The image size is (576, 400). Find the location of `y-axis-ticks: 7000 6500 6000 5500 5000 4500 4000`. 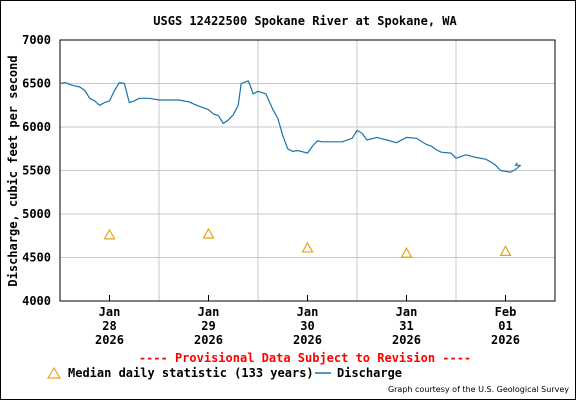

y-axis-ticks: 7000 6500 6000 5500 5000 4500 4000 is located at coordinates (36, 170).